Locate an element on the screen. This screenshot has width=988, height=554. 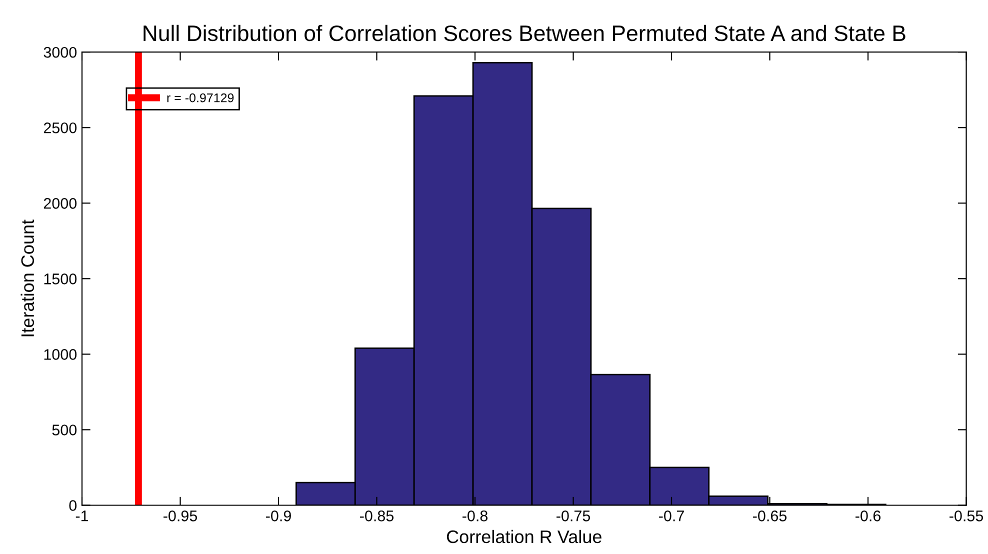
ref-line-label: r = -0.97129 is located at coordinates (200, 97).